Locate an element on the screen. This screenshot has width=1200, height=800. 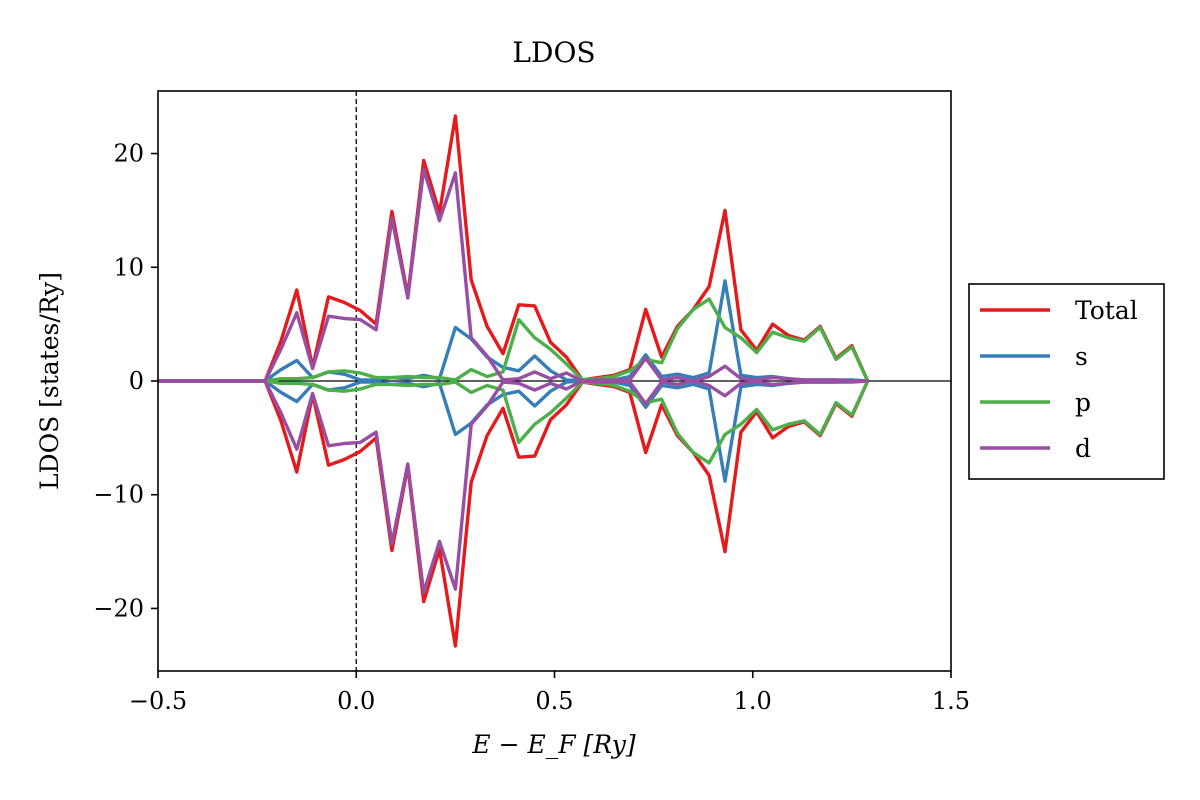
y-tick-label: 10 is located at coordinates (128, 267).